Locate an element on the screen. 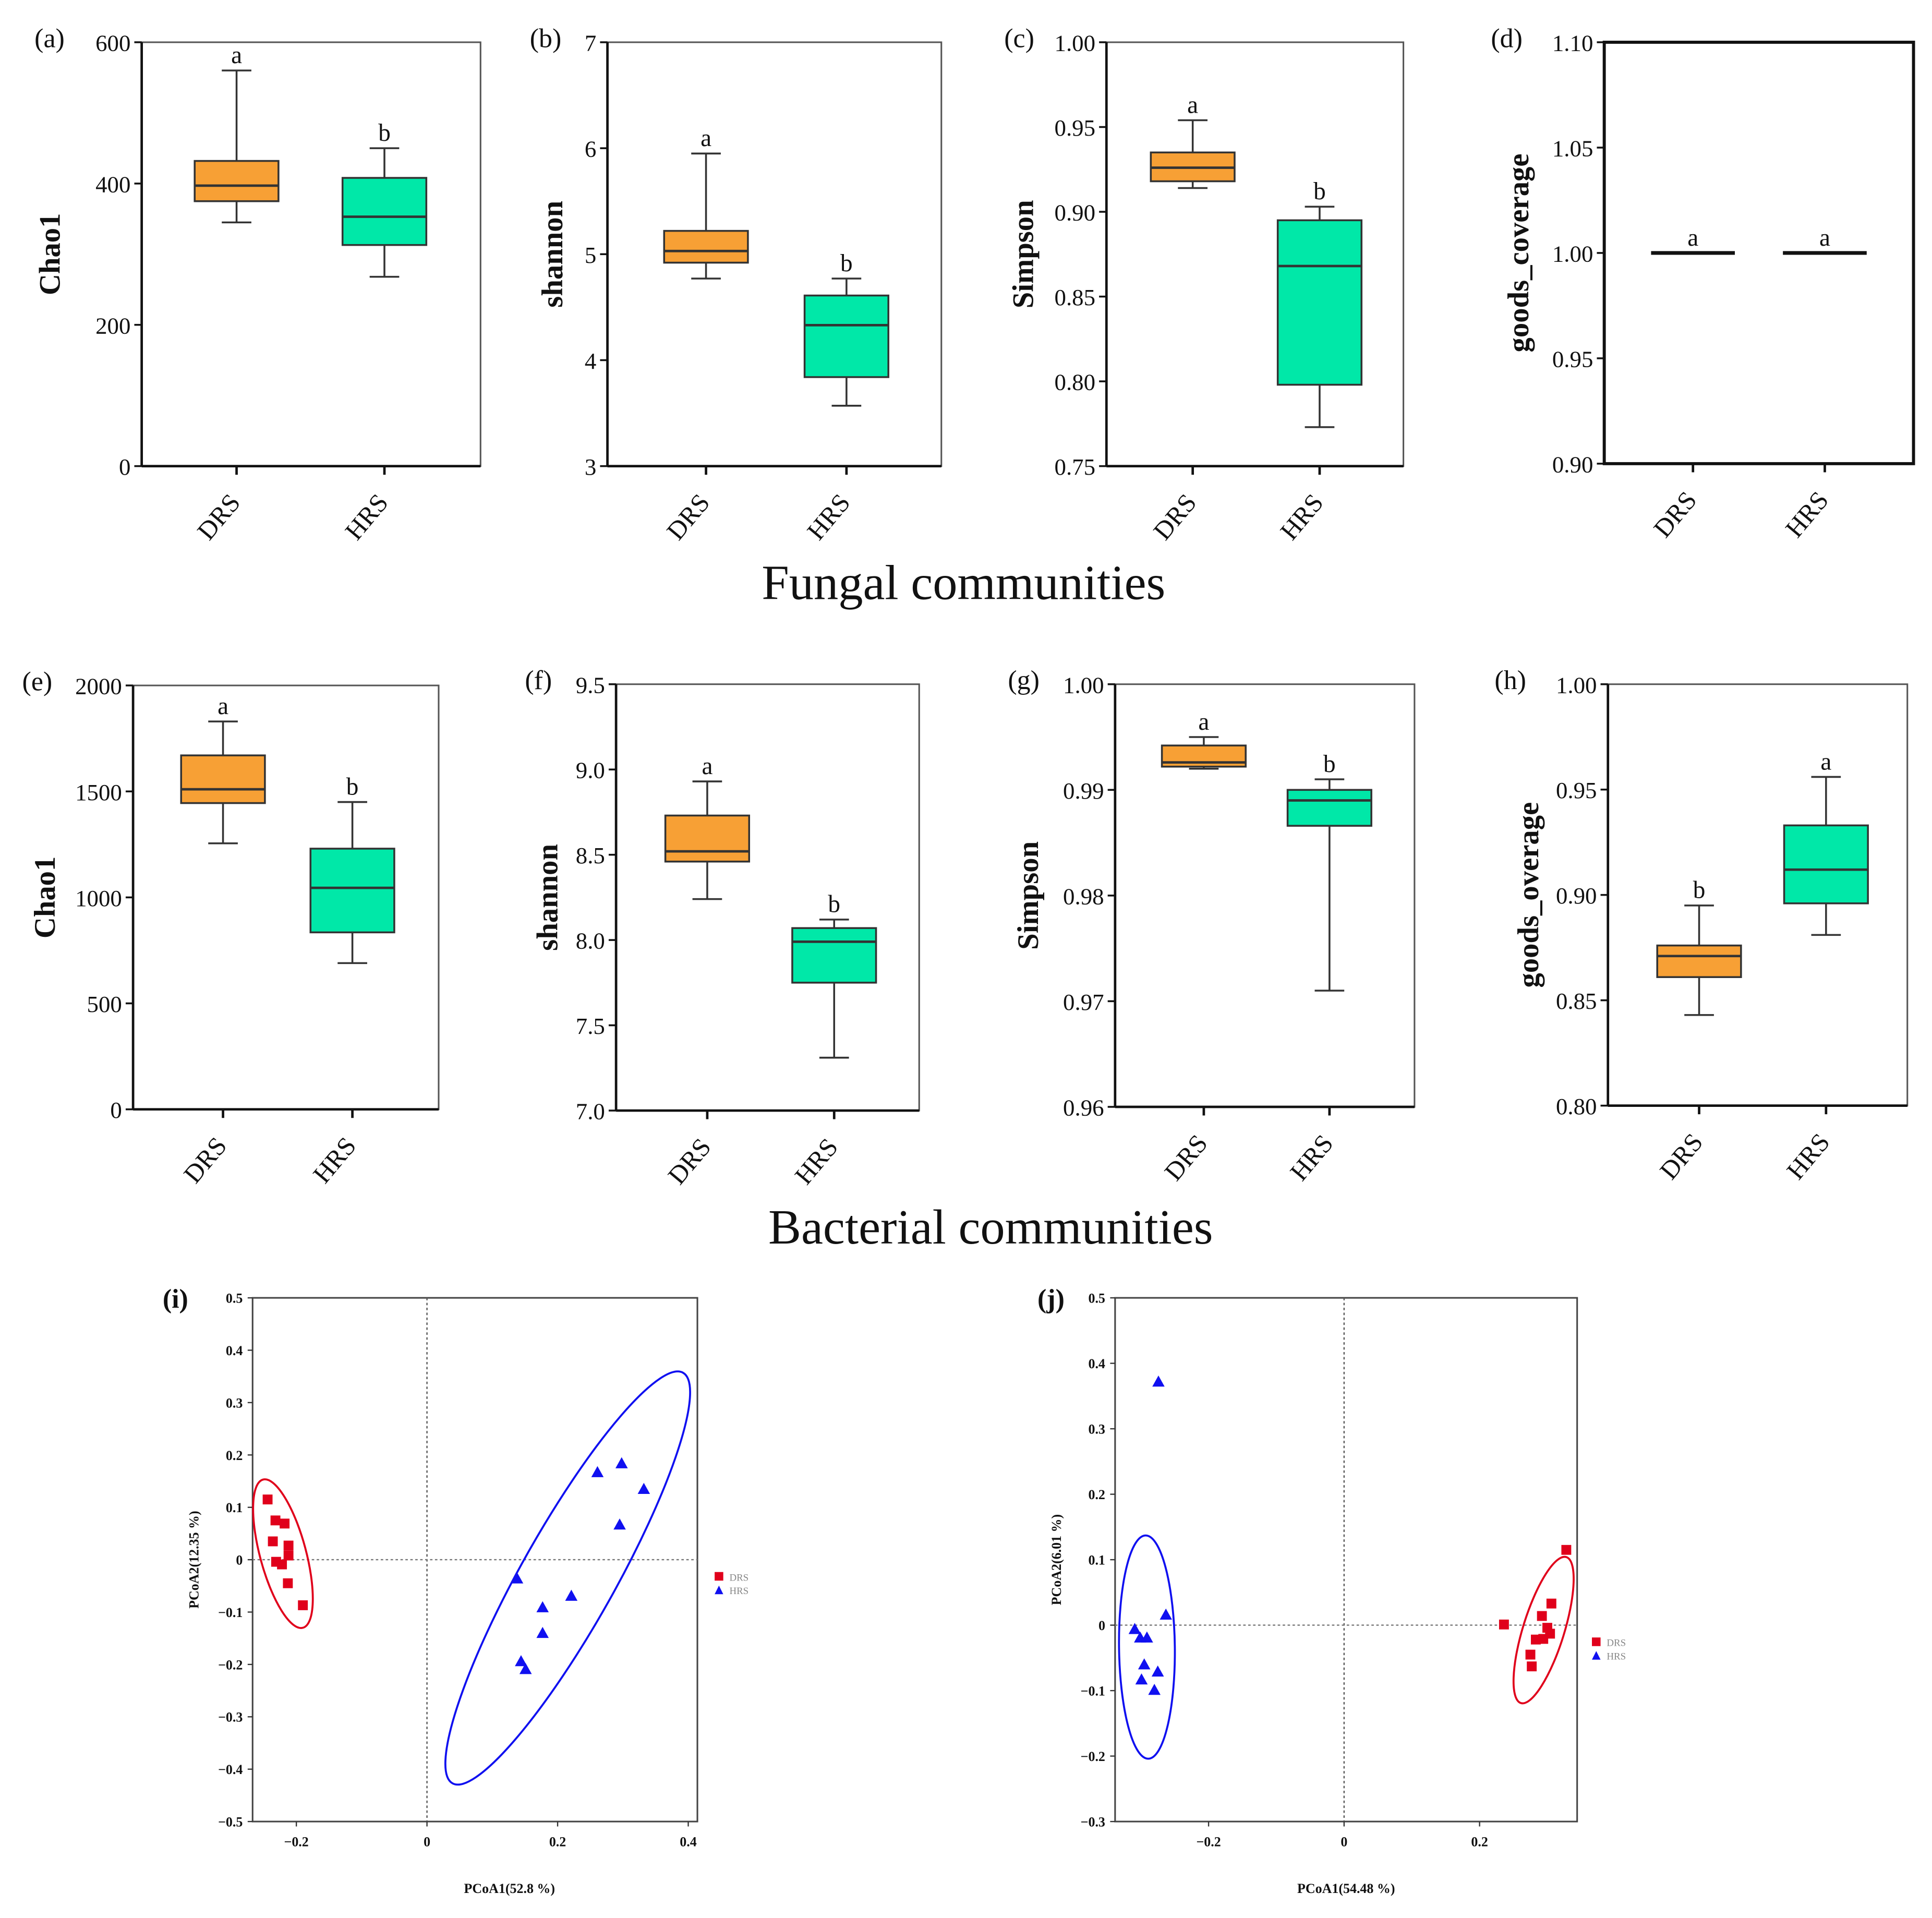 This screenshot has width=1932, height=1918. panel-label: (f) is located at coordinates (538, 681).